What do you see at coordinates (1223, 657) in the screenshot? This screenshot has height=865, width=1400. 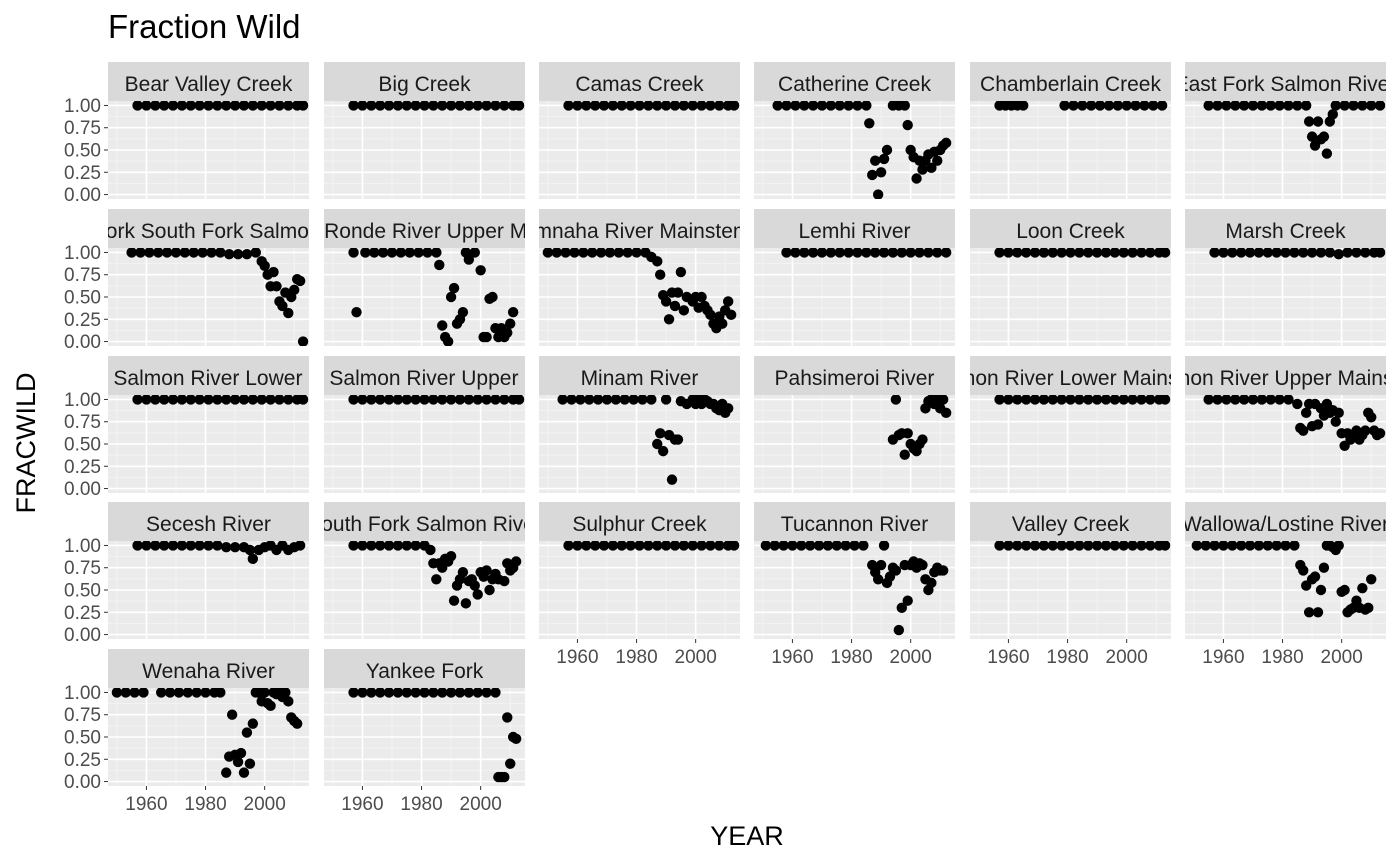 I see `x-tick-label: 1960` at bounding box center [1223, 657].